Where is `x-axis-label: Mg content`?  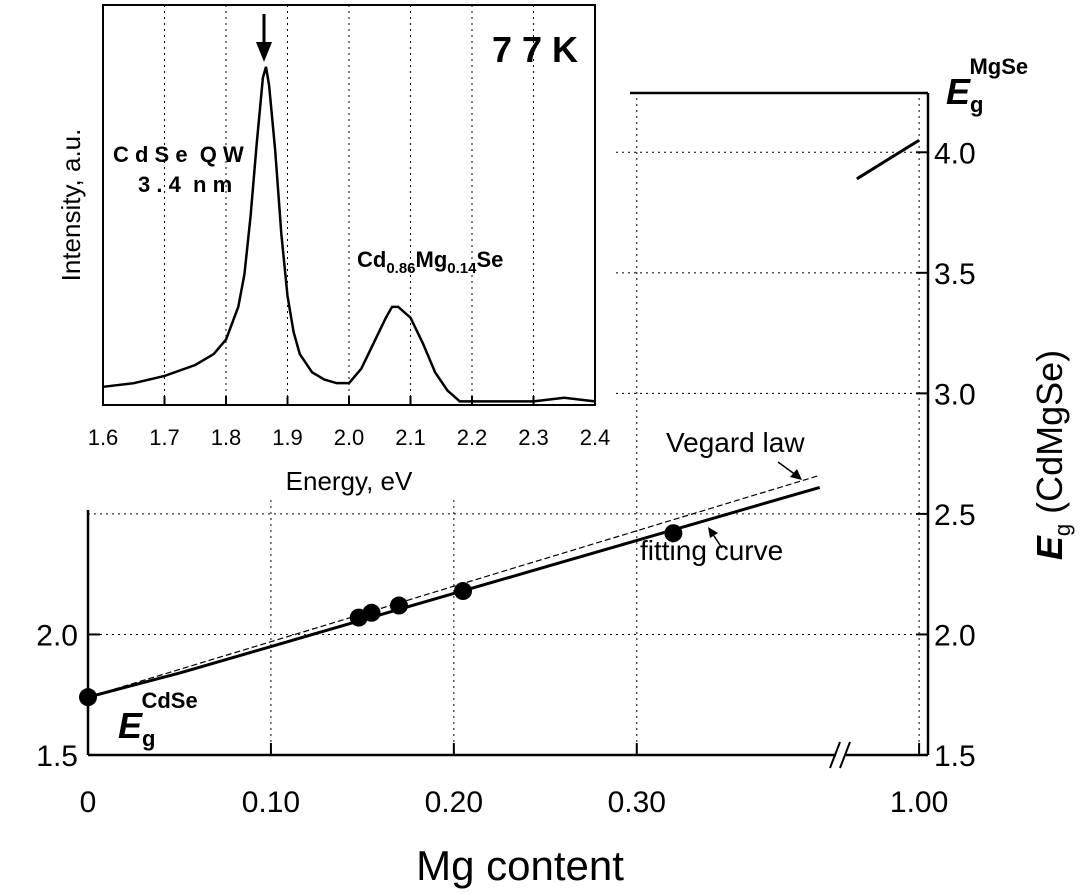
x-axis-label: Mg content is located at coordinates (520, 865).